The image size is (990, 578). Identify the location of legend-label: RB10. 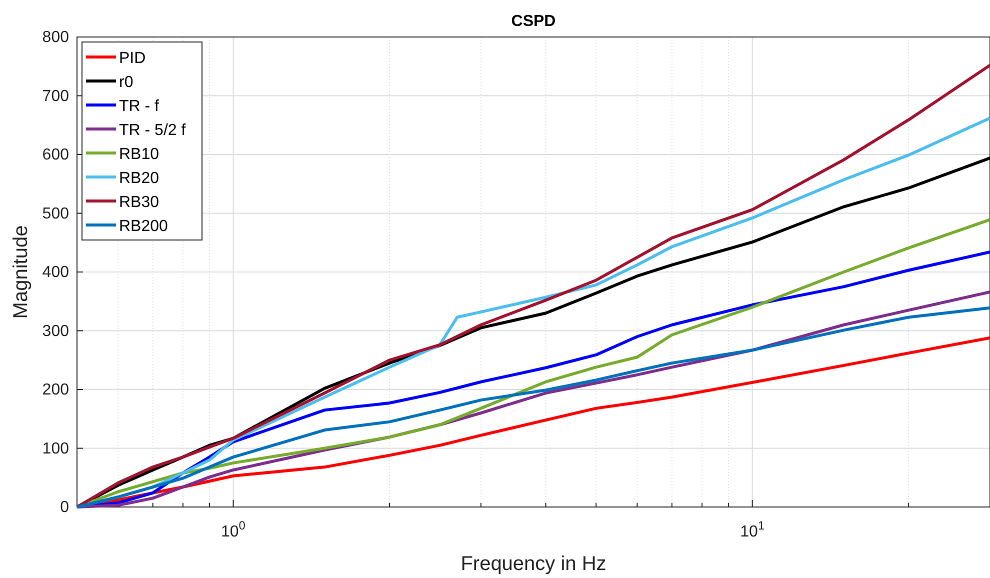
(139, 154).